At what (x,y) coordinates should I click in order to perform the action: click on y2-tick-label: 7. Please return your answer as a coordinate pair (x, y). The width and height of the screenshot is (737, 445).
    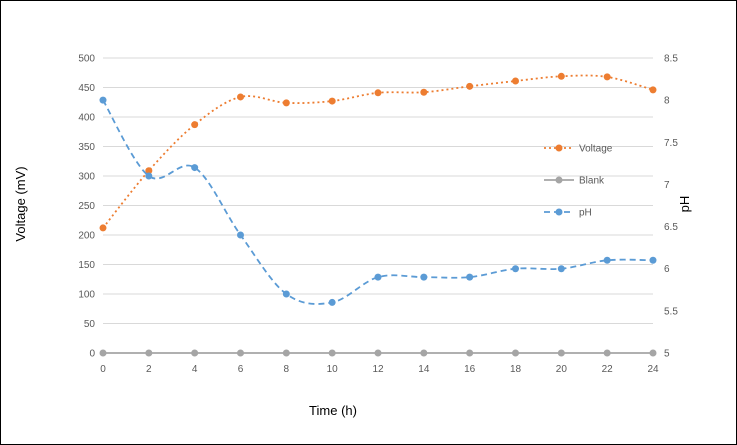
    Looking at the image, I should click on (667, 185).